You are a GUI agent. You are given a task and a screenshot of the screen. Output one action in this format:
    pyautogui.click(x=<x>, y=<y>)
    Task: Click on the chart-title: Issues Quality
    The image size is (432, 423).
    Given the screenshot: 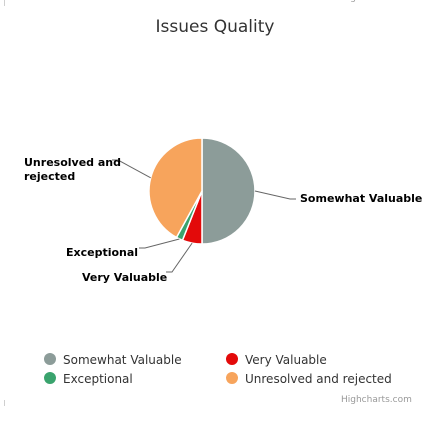 What is the action you would take?
    pyautogui.click(x=215, y=27)
    